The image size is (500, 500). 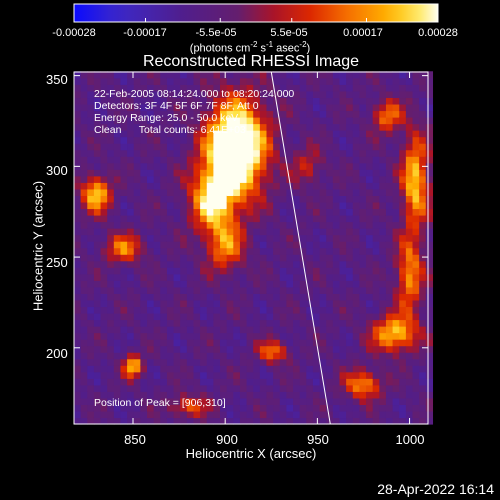 What do you see at coordinates (74, 33) in the screenshot?
I see `colorbar-tick-label: -0.00028` at bounding box center [74, 33].